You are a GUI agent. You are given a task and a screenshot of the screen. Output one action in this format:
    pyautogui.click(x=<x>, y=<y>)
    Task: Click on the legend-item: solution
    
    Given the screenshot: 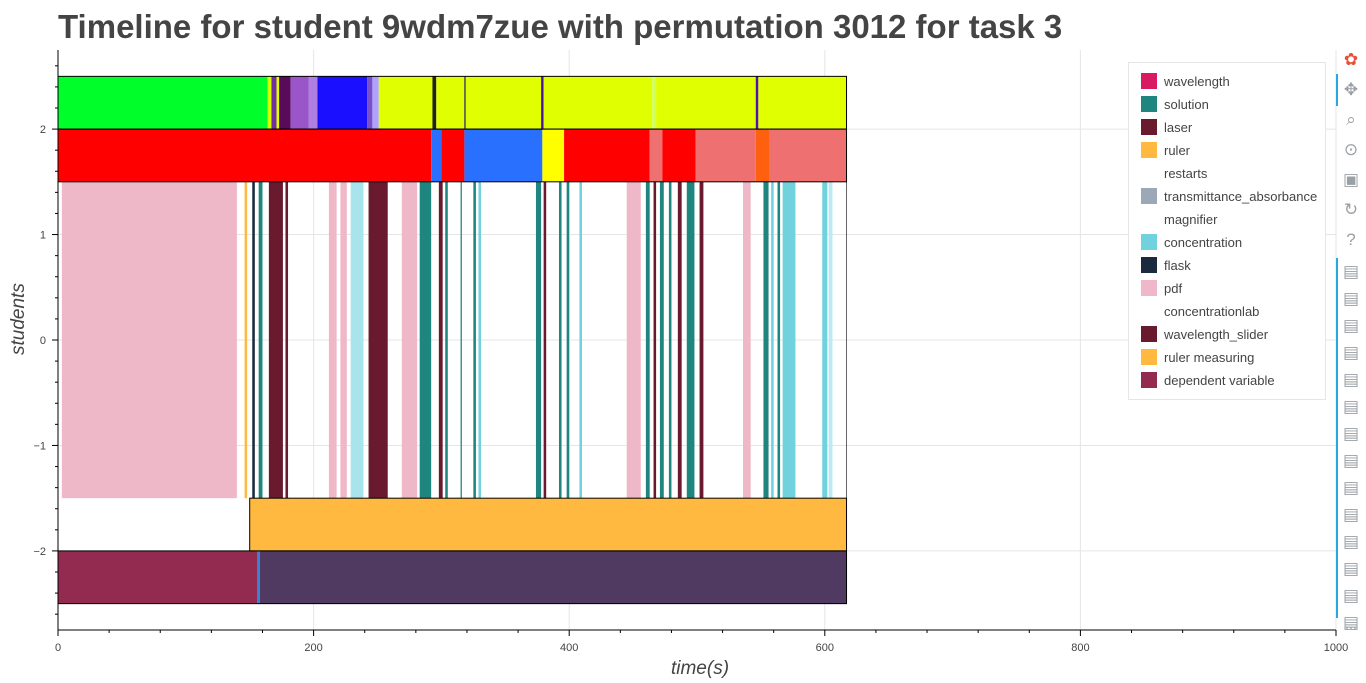 What is the action you would take?
    pyautogui.click(x=1175, y=104)
    